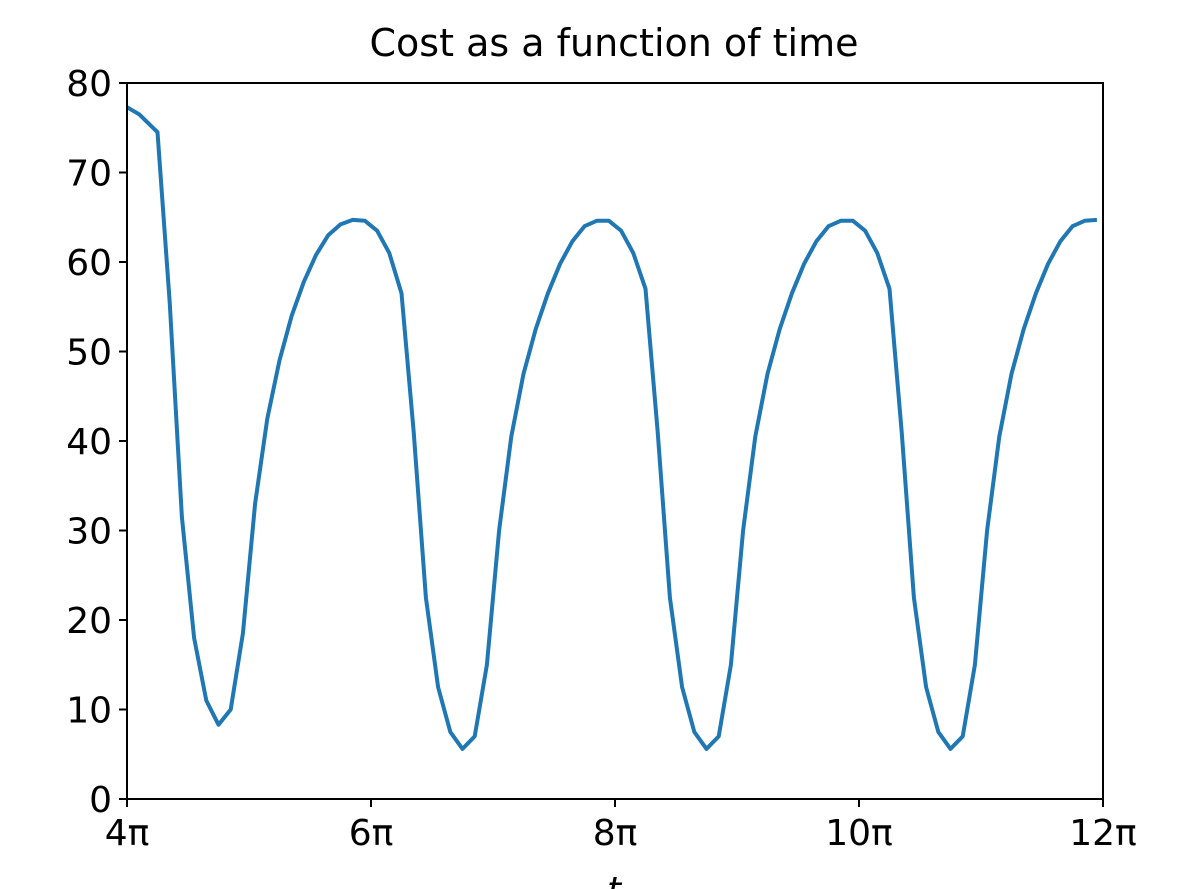 This screenshot has height=889, width=1196. What do you see at coordinates (89, 174) in the screenshot?
I see `y-tick-label: 70` at bounding box center [89, 174].